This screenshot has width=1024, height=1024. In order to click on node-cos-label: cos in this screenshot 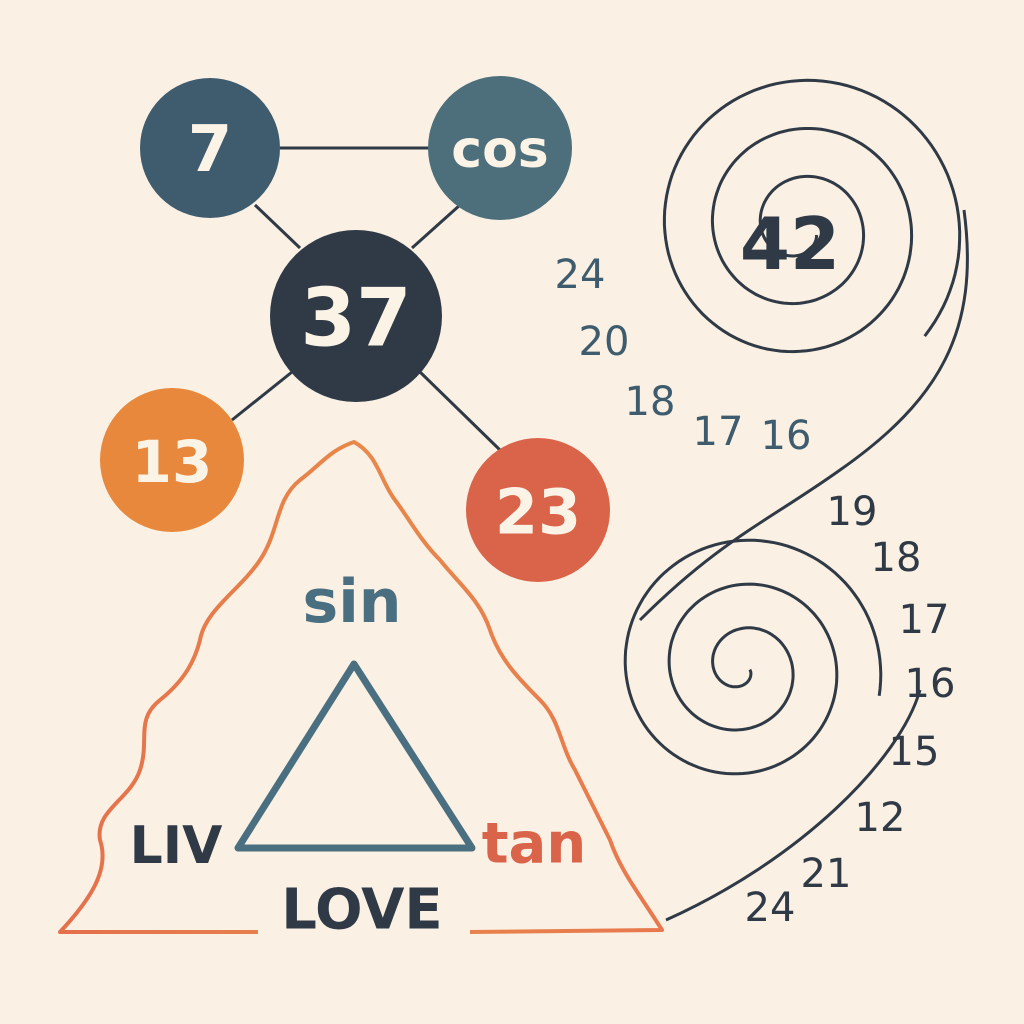, I will do `click(500, 150)`.